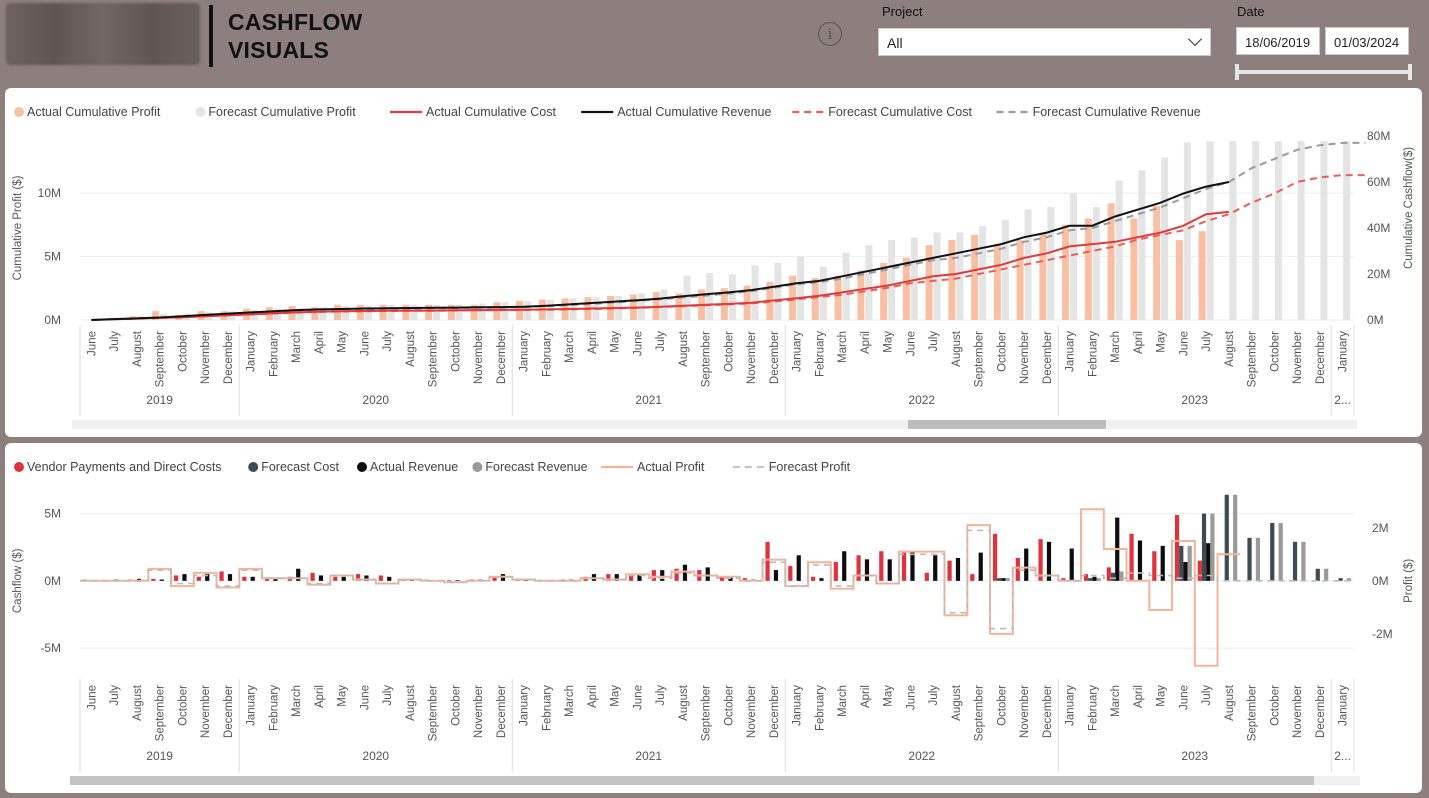 The width and height of the screenshot is (1429, 798). What do you see at coordinates (274, 354) in the screenshot?
I see `x-tick-label: February` at bounding box center [274, 354].